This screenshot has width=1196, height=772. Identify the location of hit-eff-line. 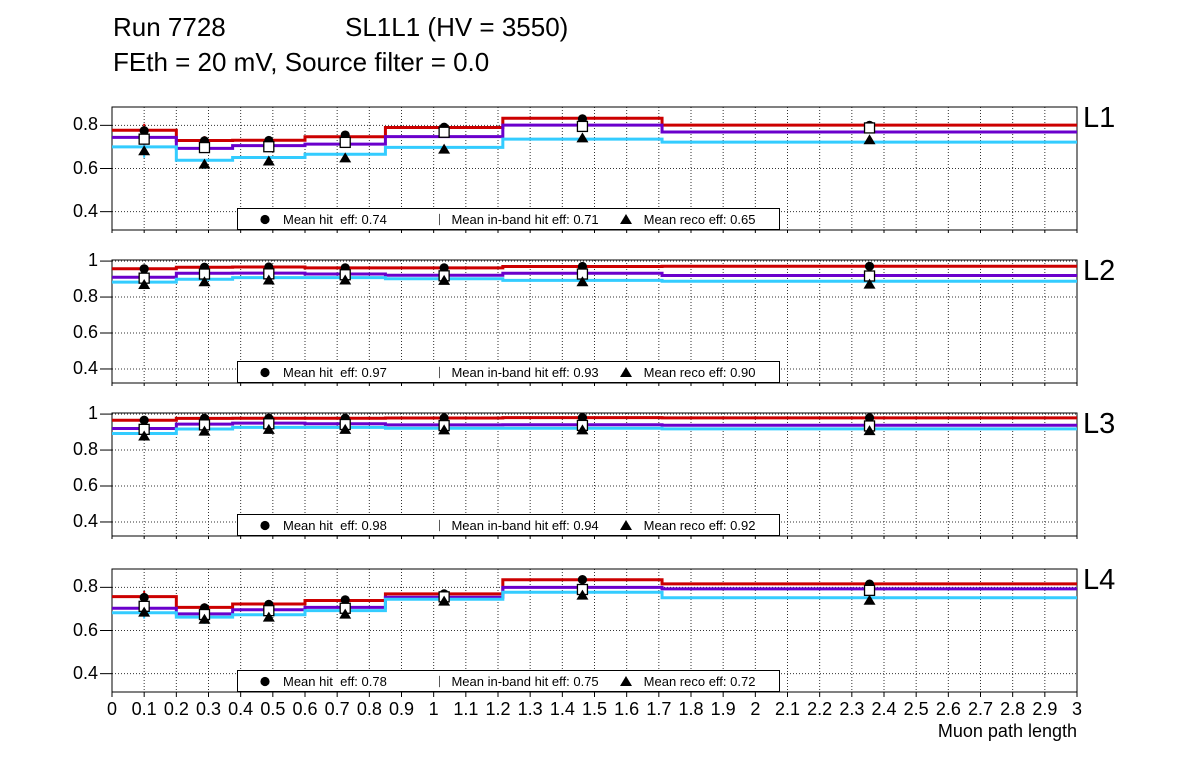
(594, 267).